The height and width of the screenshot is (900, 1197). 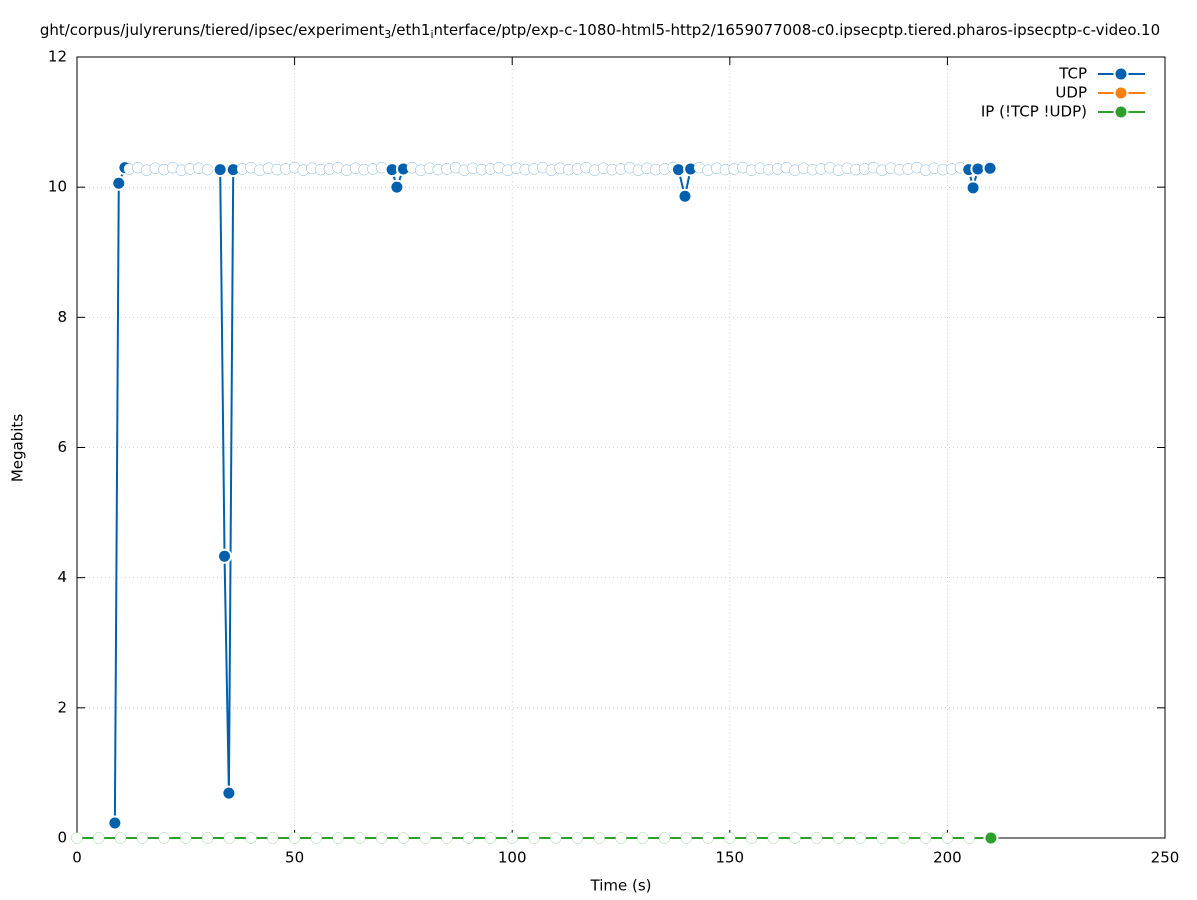 What do you see at coordinates (729, 858) in the screenshot?
I see `x-tick-label: 150` at bounding box center [729, 858].